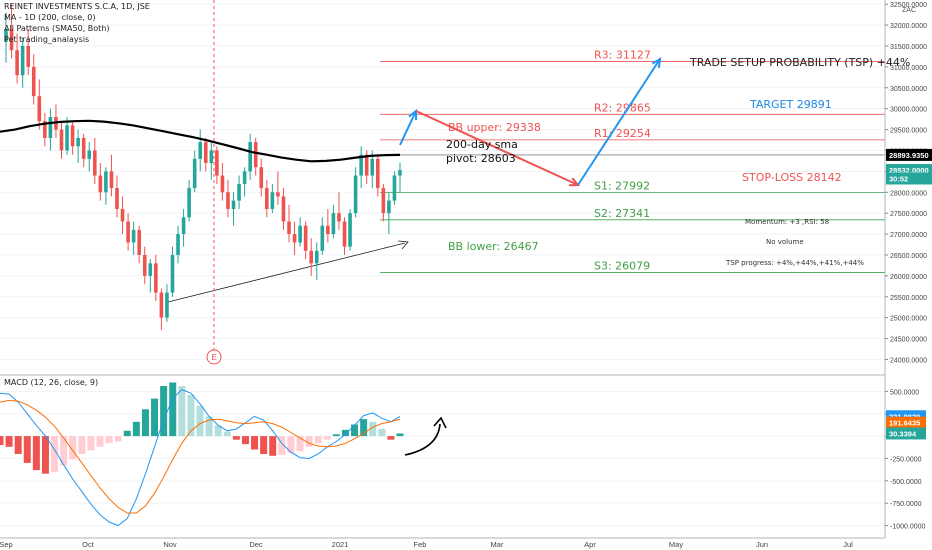 This screenshot has height=550, width=932. What do you see at coordinates (88, 544) in the screenshot?
I see `time-tick-label: Oct` at bounding box center [88, 544].